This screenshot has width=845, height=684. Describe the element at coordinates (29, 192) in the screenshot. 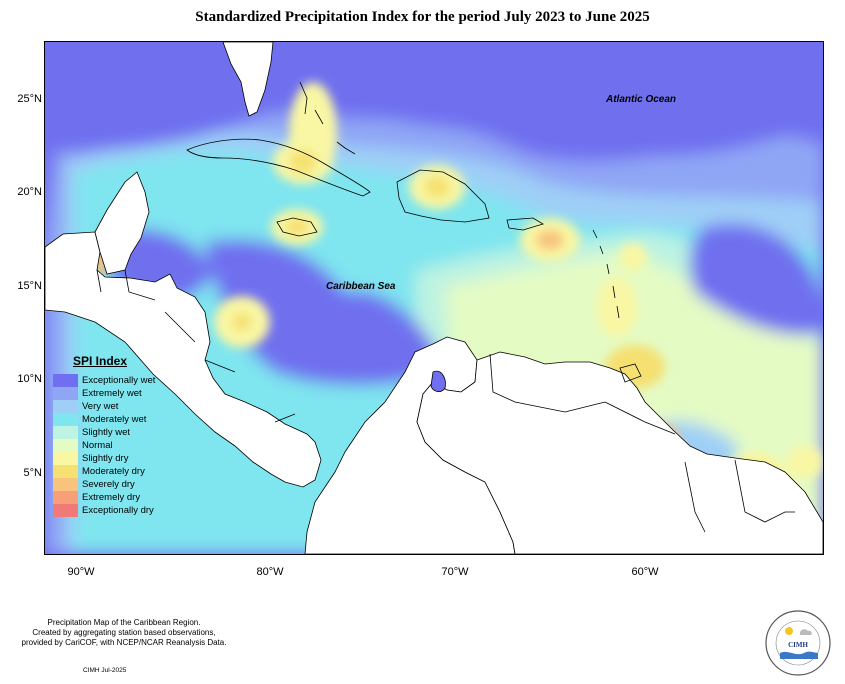

I see `lat-label-20n: 20°N` at that location.